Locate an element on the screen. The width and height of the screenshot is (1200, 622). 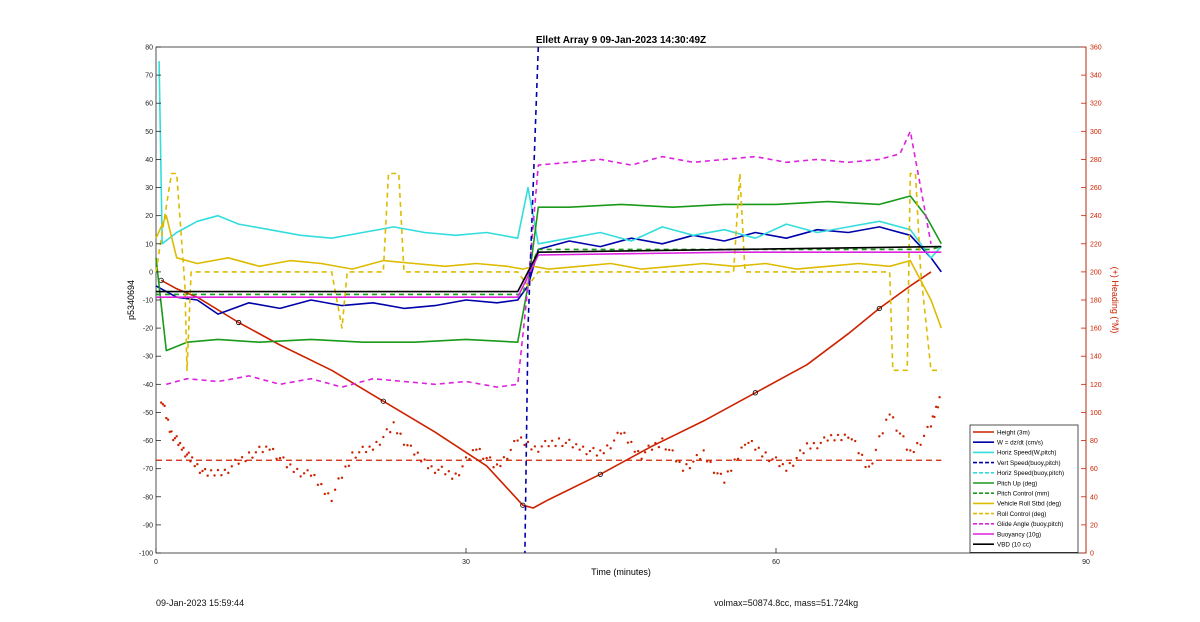
legend-entry-label: Buoyancy (10g) is located at coordinates (1019, 534).